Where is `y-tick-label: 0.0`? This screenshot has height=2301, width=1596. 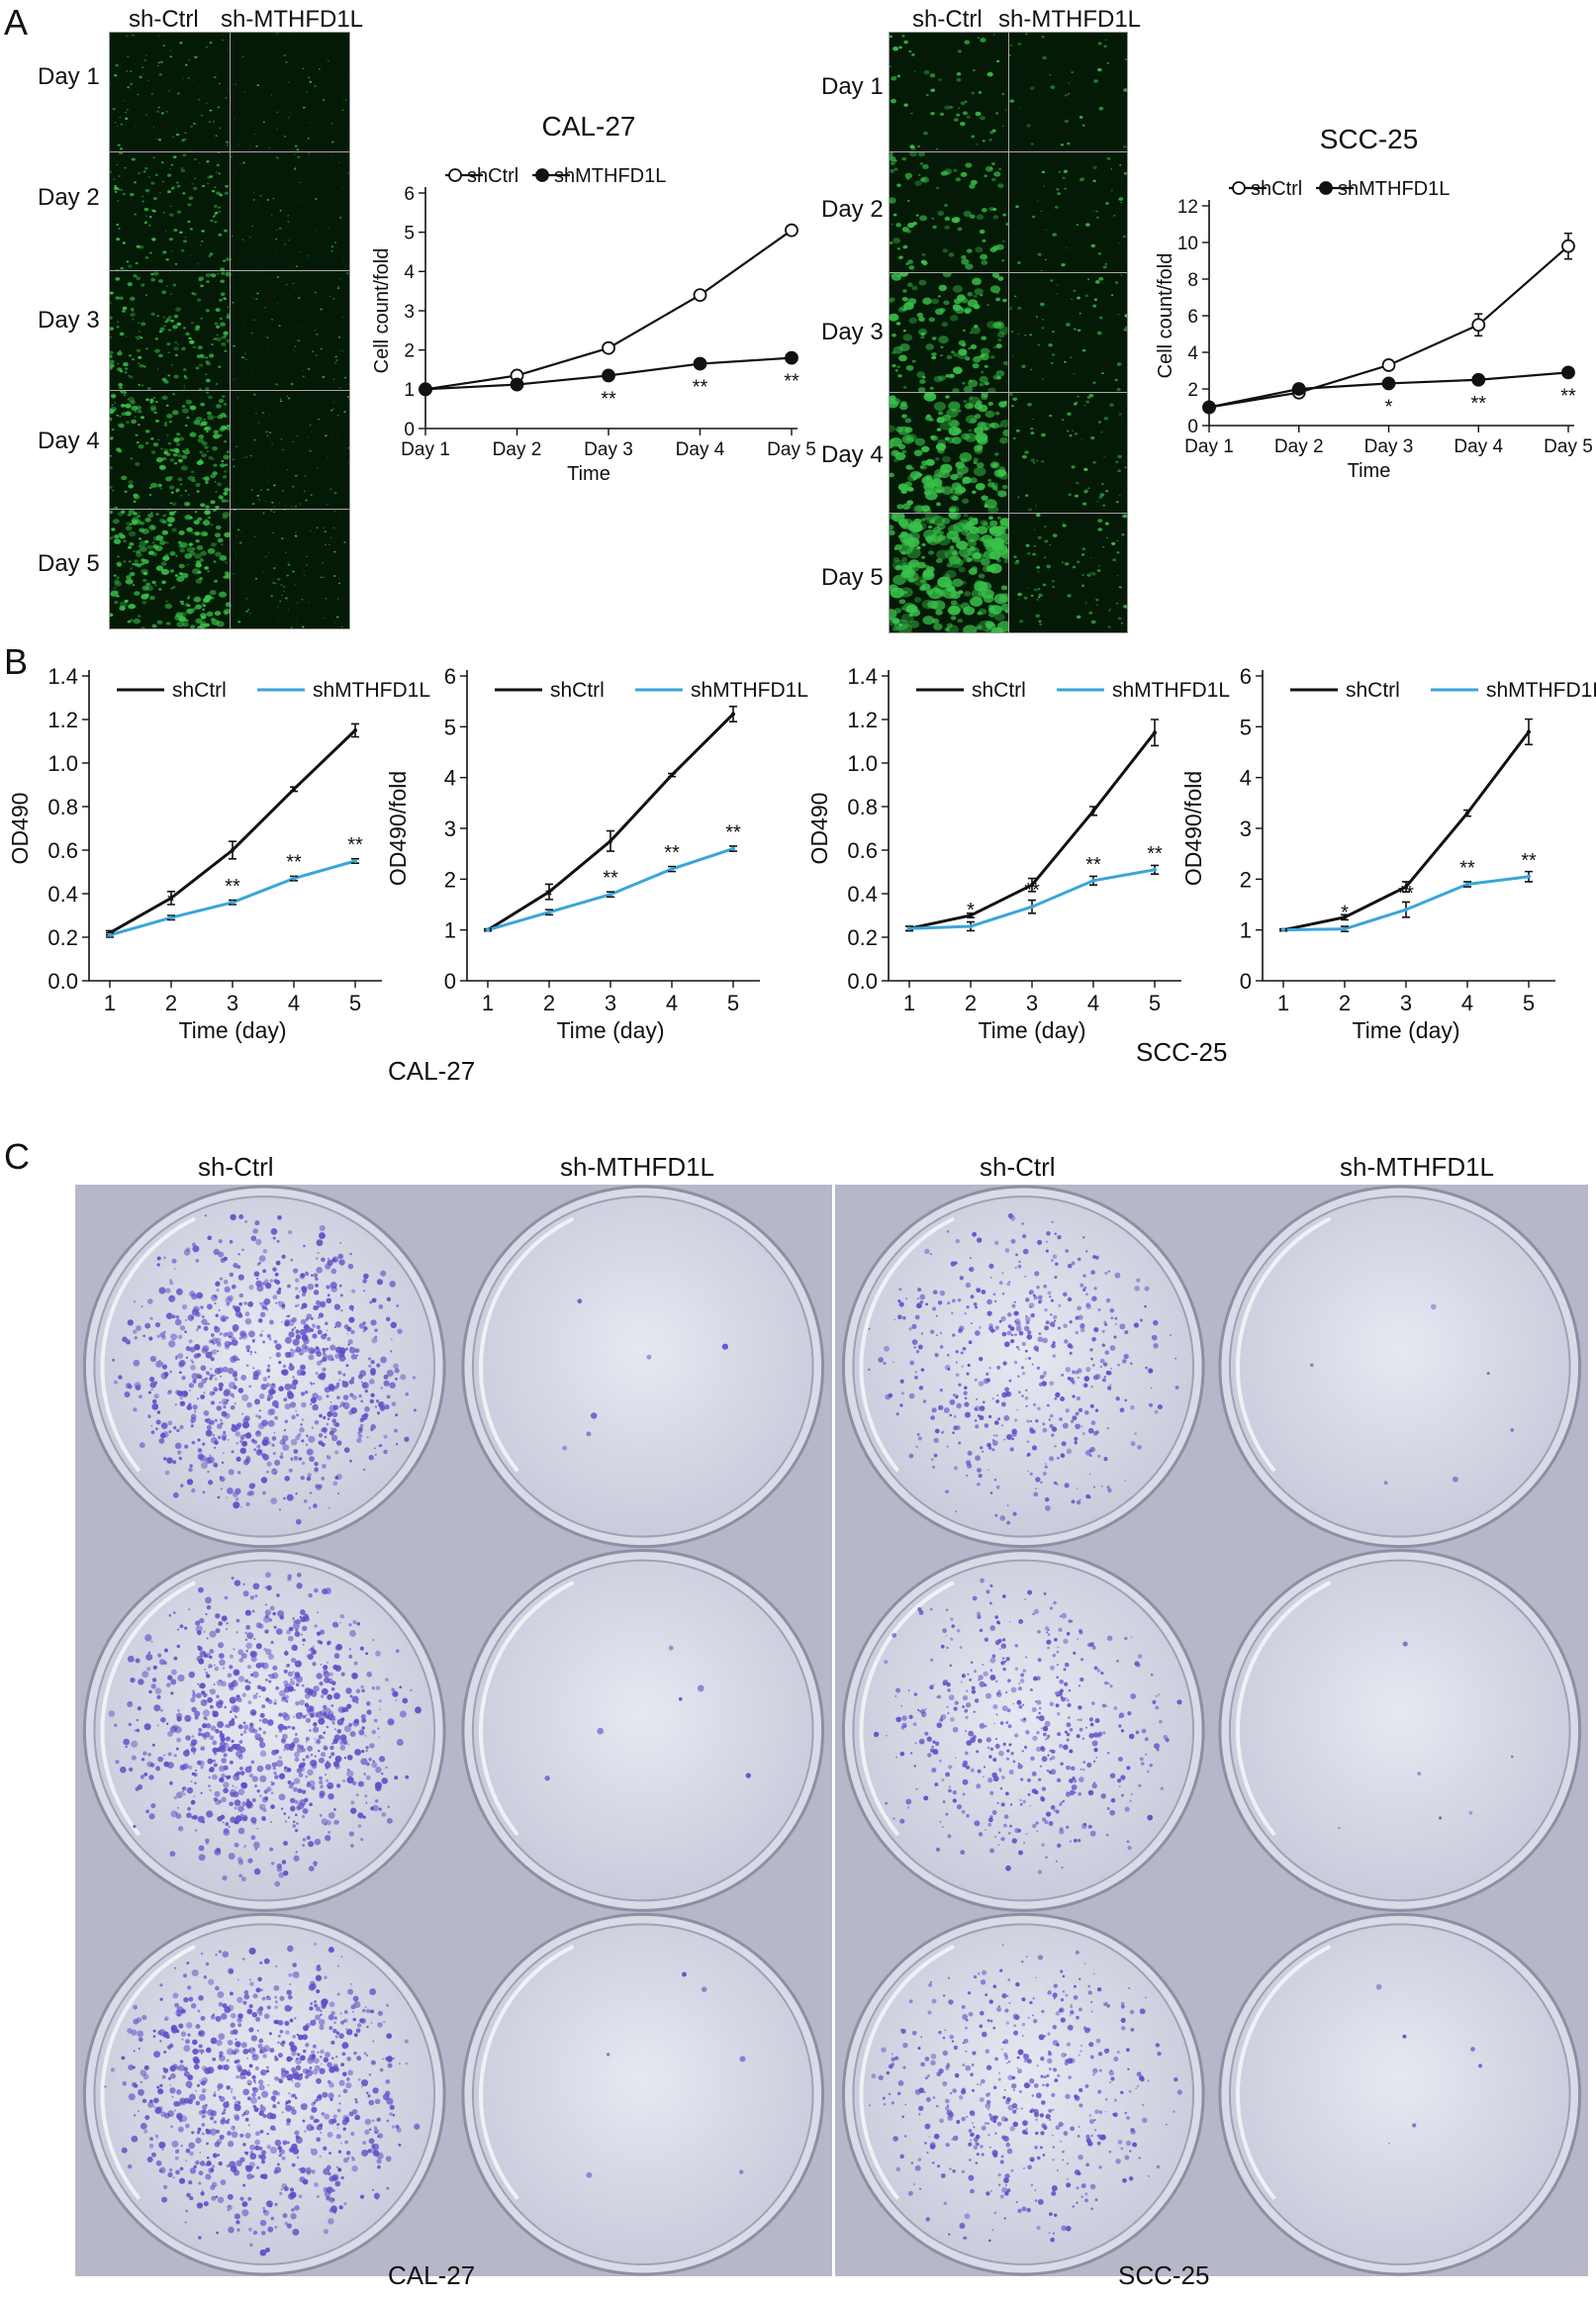 y-tick-label: 0.0 is located at coordinates (62, 981).